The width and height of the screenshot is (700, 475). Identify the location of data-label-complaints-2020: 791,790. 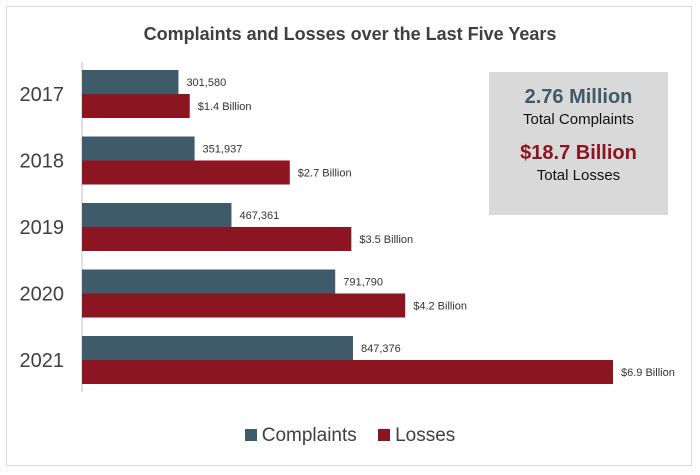
(363, 283).